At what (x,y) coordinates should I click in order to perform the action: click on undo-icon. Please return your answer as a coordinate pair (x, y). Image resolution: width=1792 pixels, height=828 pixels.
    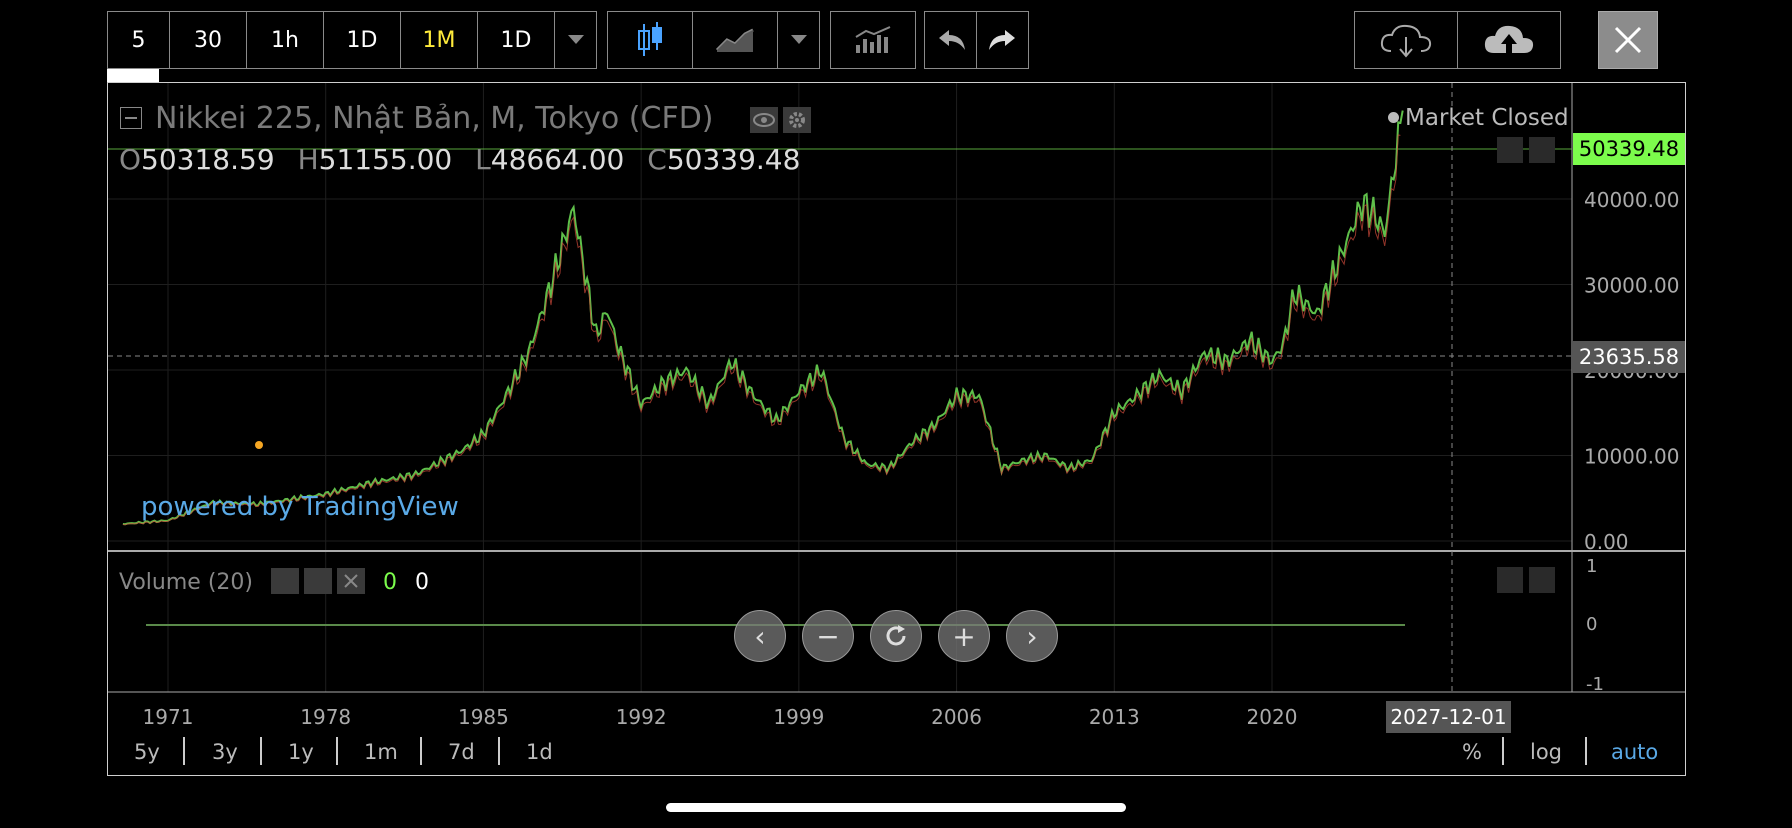
    Looking at the image, I should click on (951, 40).